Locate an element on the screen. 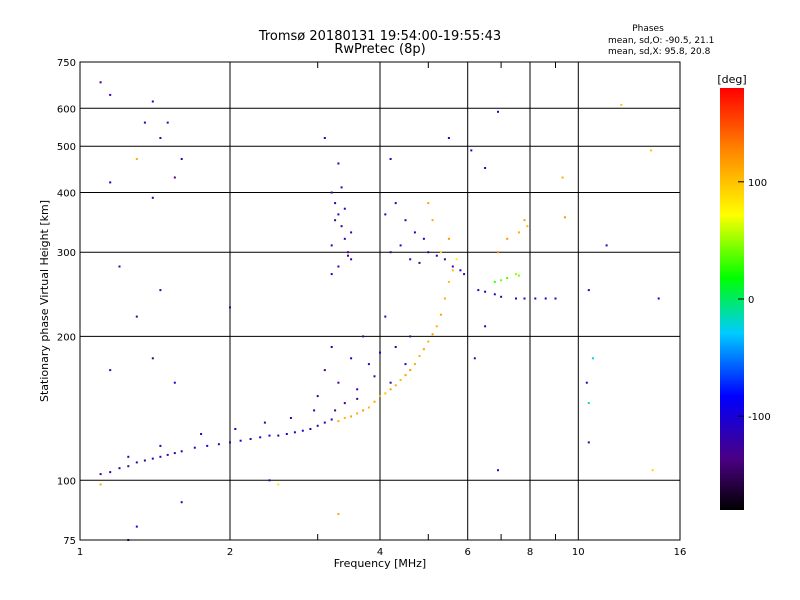  chart-title: Tromsø 20180131 19:54:00-19:55:43 is located at coordinates (379, 36).